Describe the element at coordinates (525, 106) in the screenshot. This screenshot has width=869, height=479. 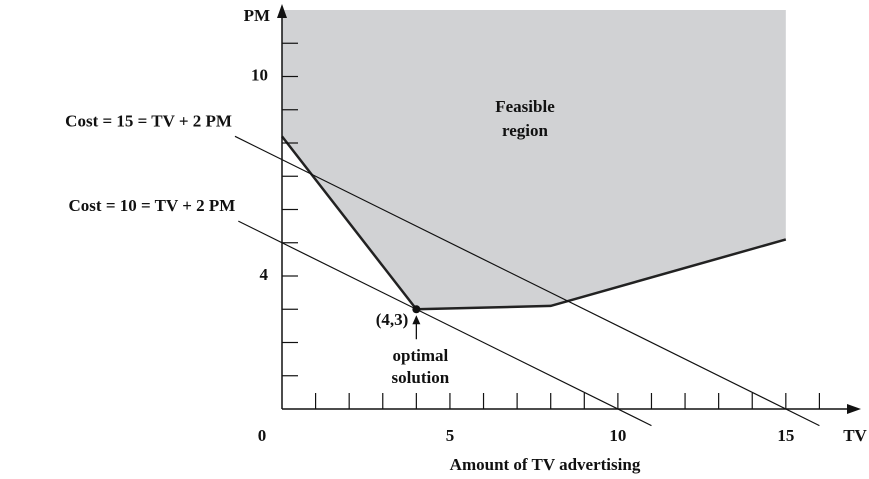
I see `region-label: Feasible` at that location.